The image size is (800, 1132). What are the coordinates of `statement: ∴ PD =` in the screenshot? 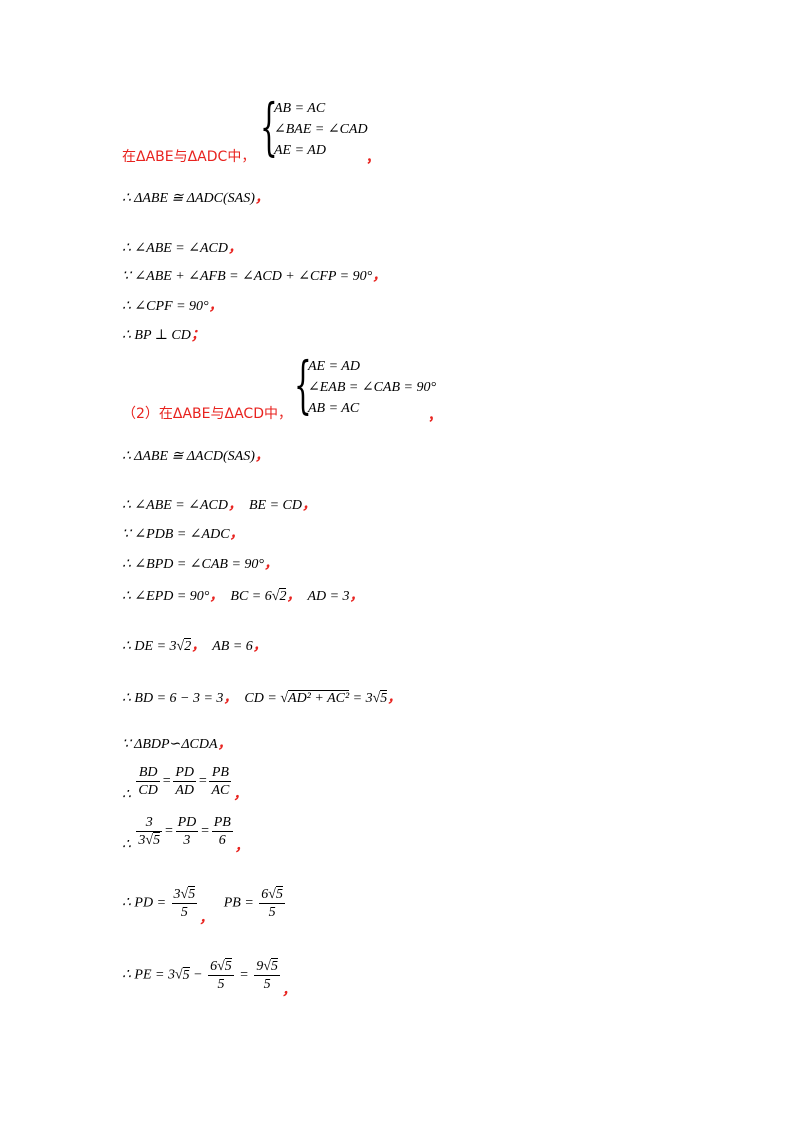 It's located at (144, 903).